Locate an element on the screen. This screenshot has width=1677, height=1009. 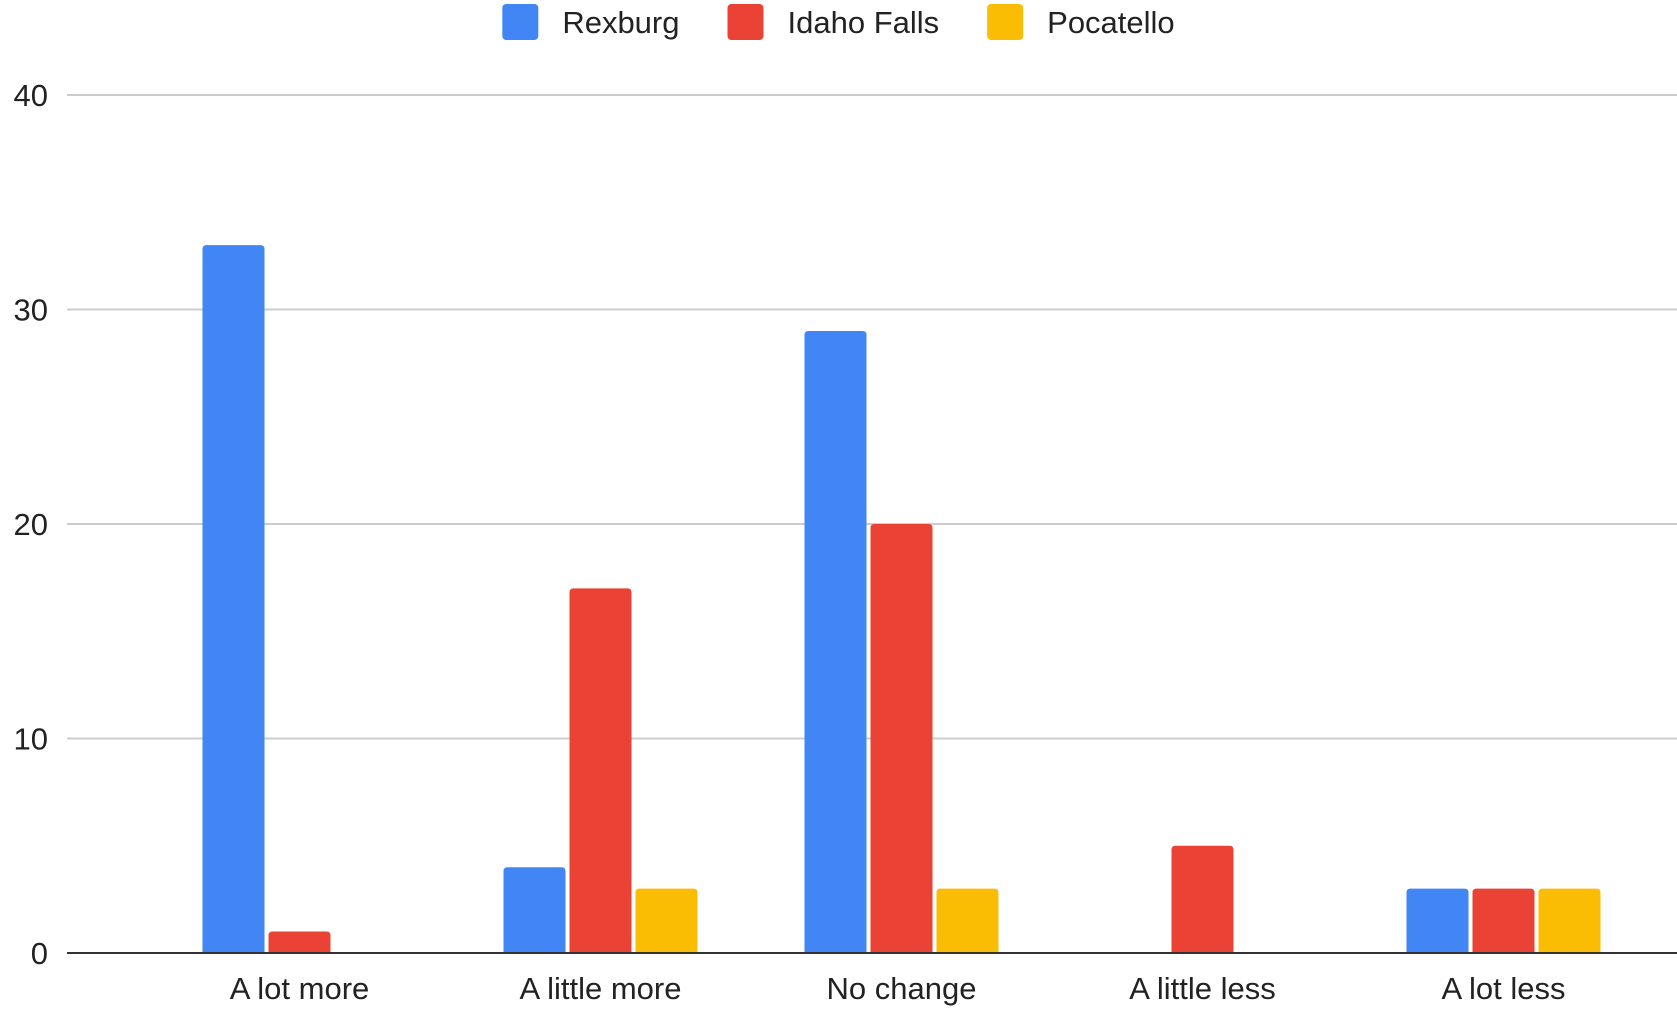
bar-idaho-falls-a-lot-less is located at coordinates (1503, 920).